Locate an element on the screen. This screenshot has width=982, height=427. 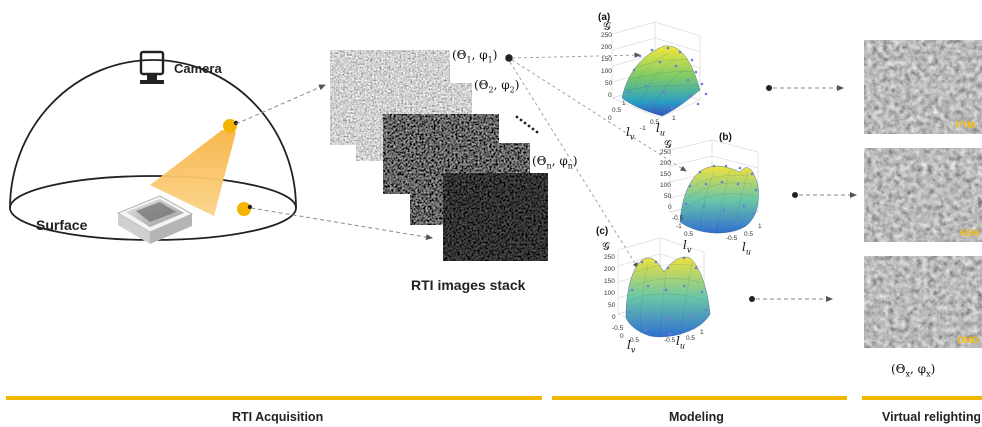
model-plot-c is located at coordinates (664, 288).